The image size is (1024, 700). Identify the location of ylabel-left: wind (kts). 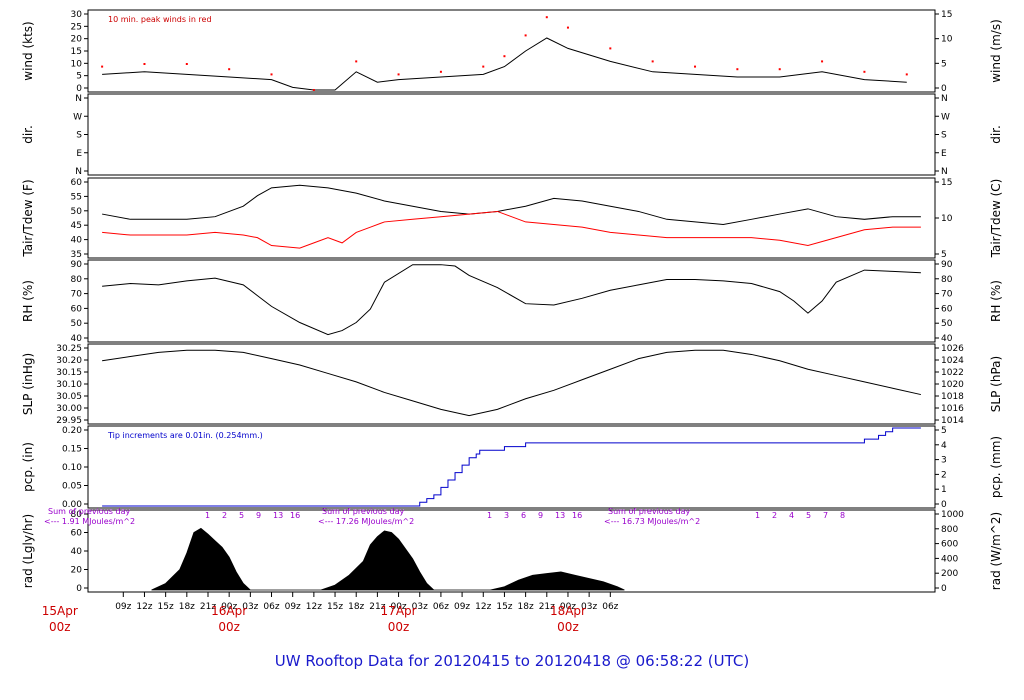
(28, 50).